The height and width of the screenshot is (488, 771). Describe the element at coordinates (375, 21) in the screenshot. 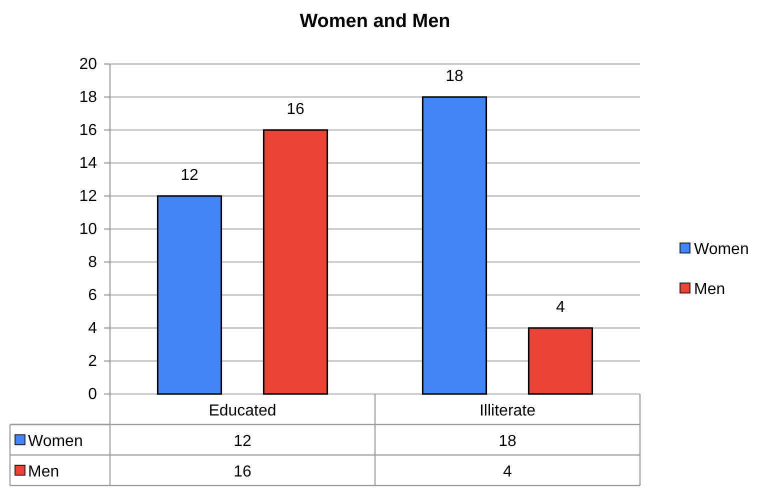

I see `chart-title: Women and Men` at that location.